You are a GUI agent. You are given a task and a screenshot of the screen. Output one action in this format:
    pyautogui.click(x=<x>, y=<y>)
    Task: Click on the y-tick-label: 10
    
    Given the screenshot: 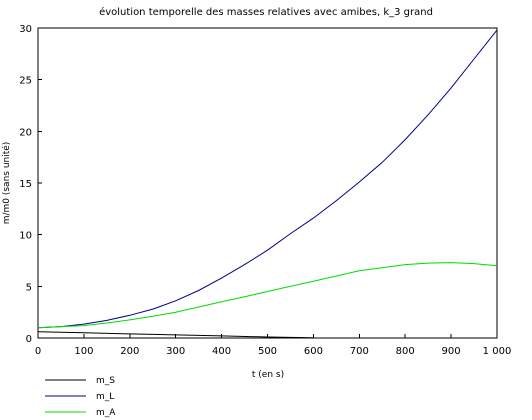 What is the action you would take?
    pyautogui.click(x=25, y=236)
    